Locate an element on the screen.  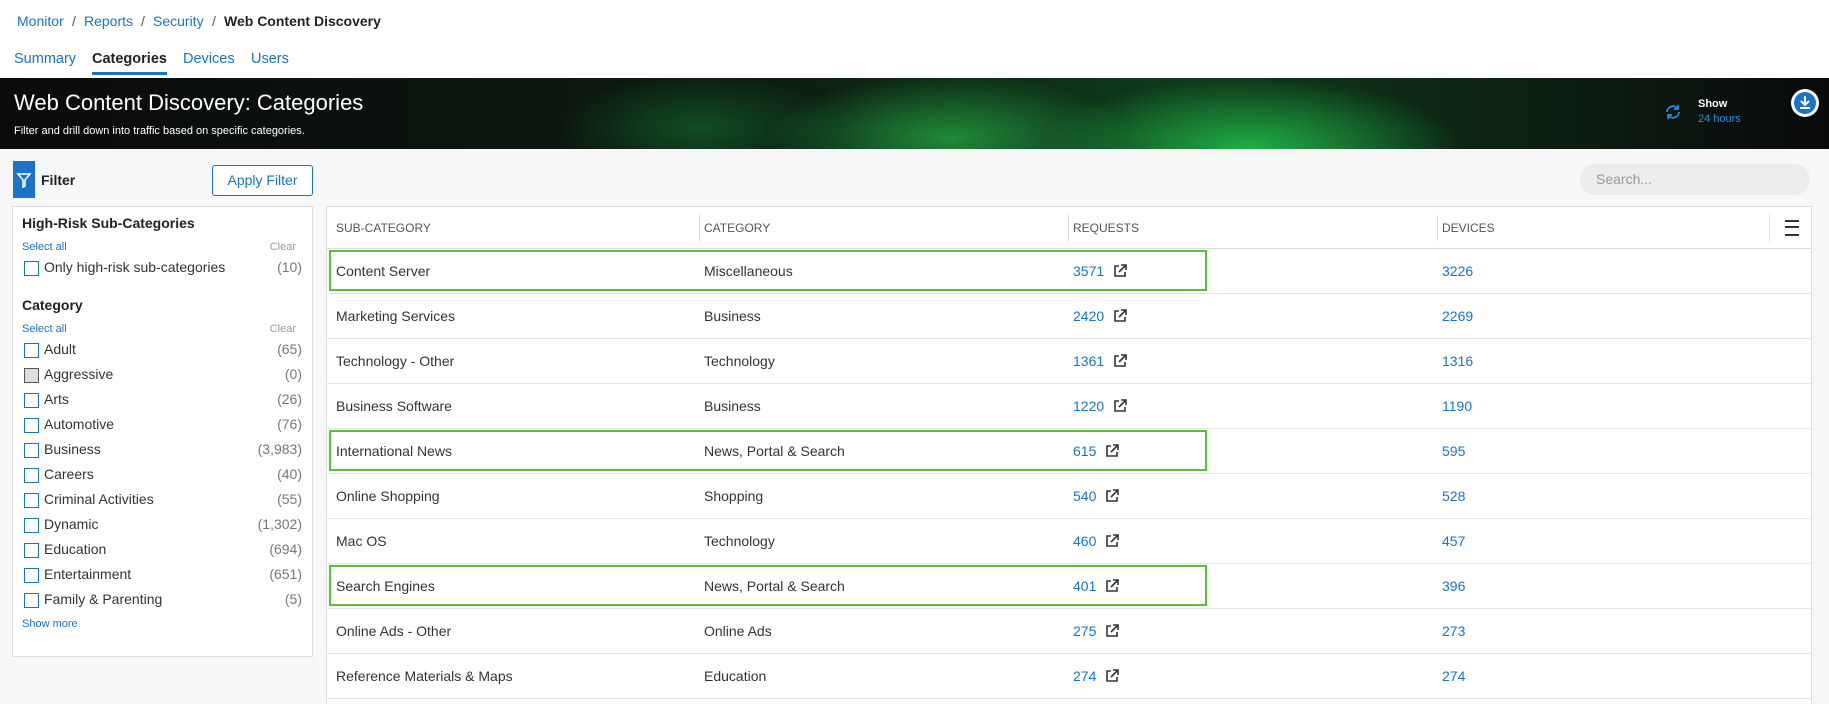
download-button is located at coordinates (1805, 103).